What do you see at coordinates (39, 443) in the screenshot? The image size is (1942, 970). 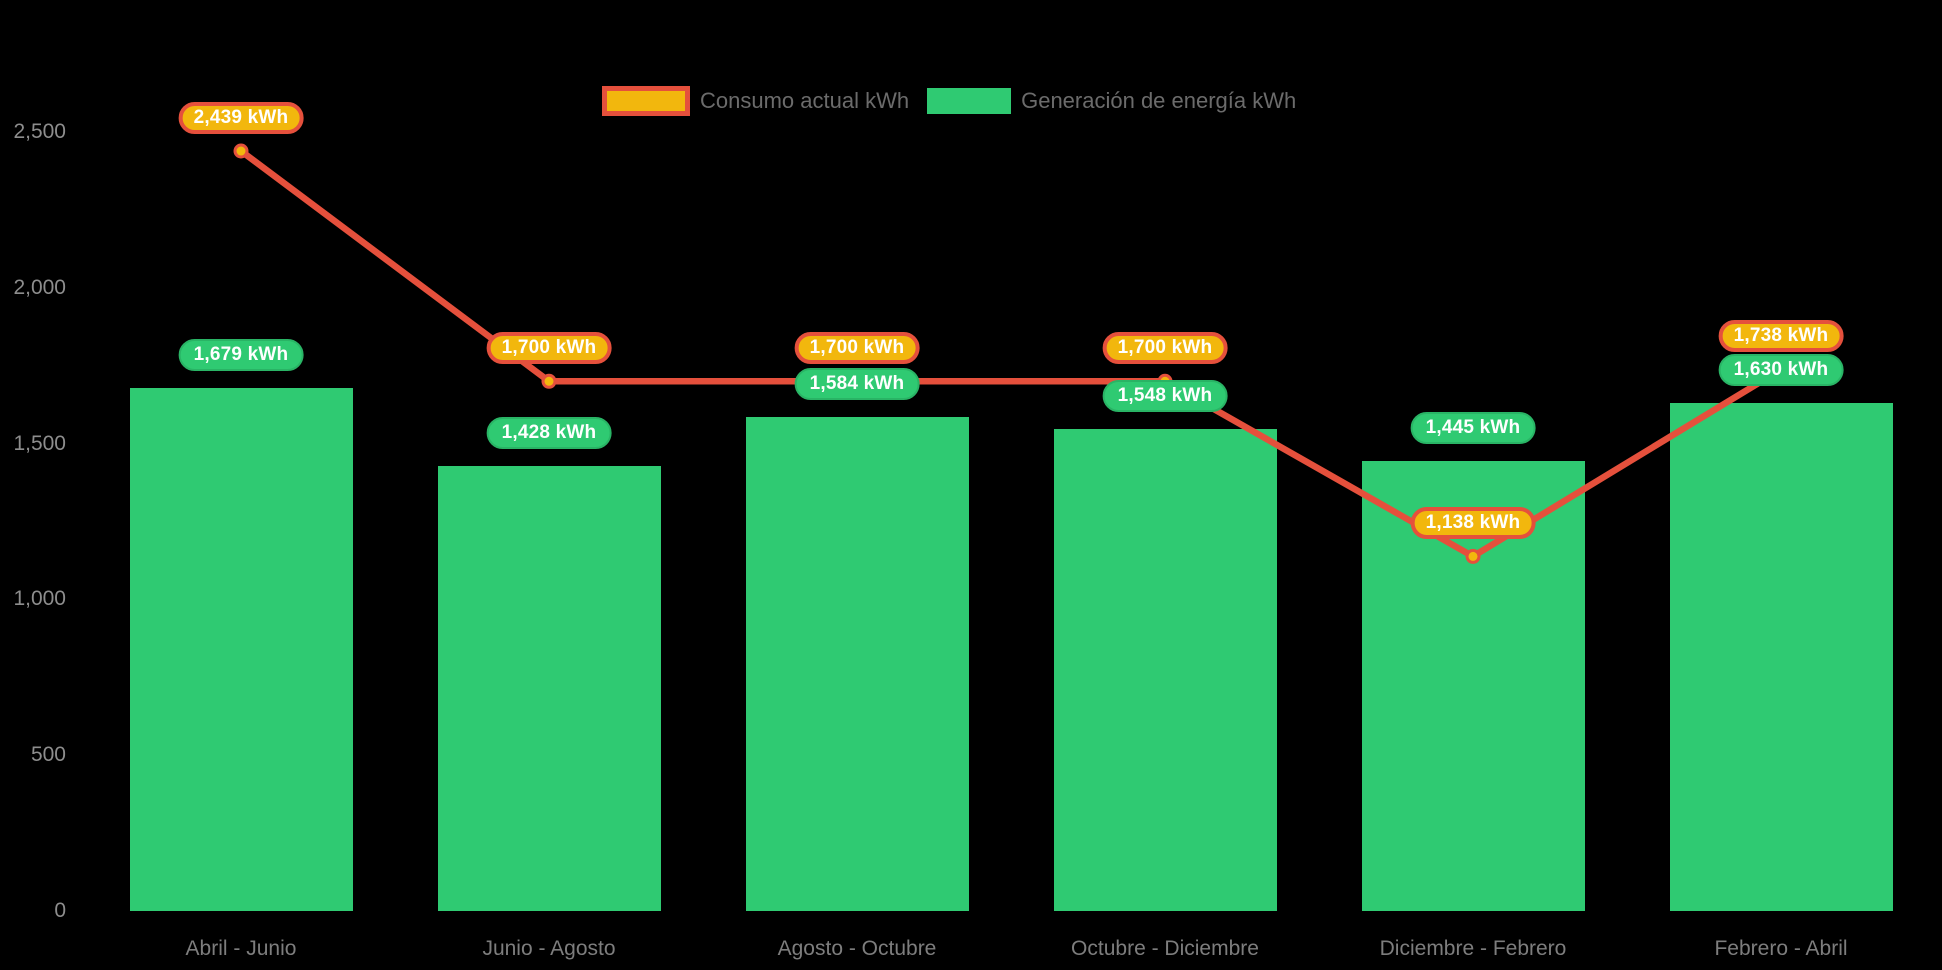 I see `y-axis-tick-label: 1,500` at bounding box center [39, 443].